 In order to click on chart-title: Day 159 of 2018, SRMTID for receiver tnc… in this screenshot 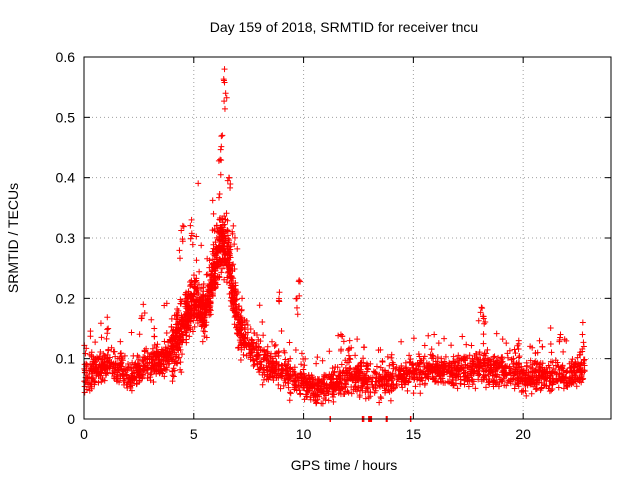, I will do `click(344, 27)`.